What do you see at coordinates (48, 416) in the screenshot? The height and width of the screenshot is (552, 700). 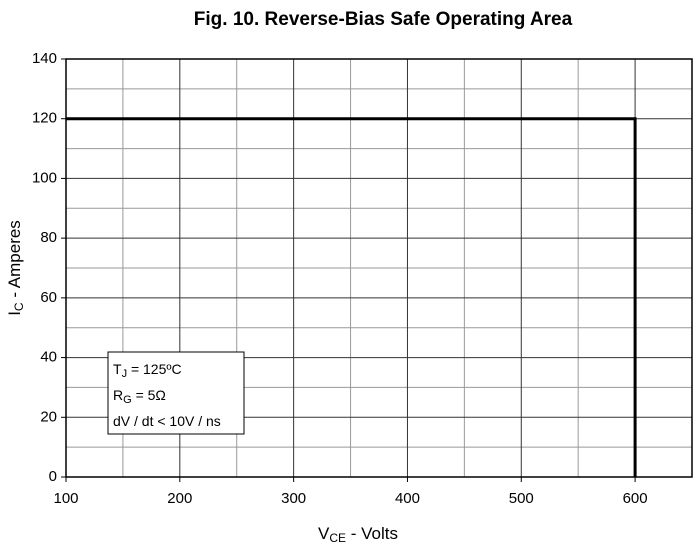 I see `y-tick-label: 20` at bounding box center [48, 416].